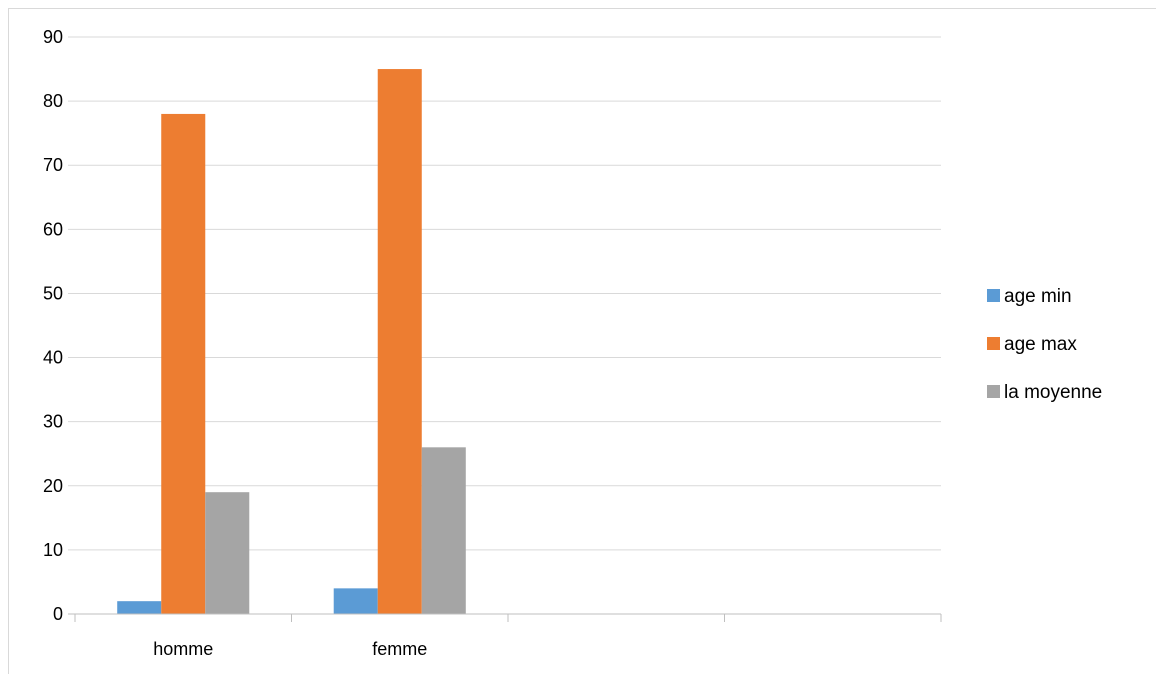 The height and width of the screenshot is (675, 1157). Describe the element at coordinates (355, 601) in the screenshot. I see `bar-age-min-femme` at that location.